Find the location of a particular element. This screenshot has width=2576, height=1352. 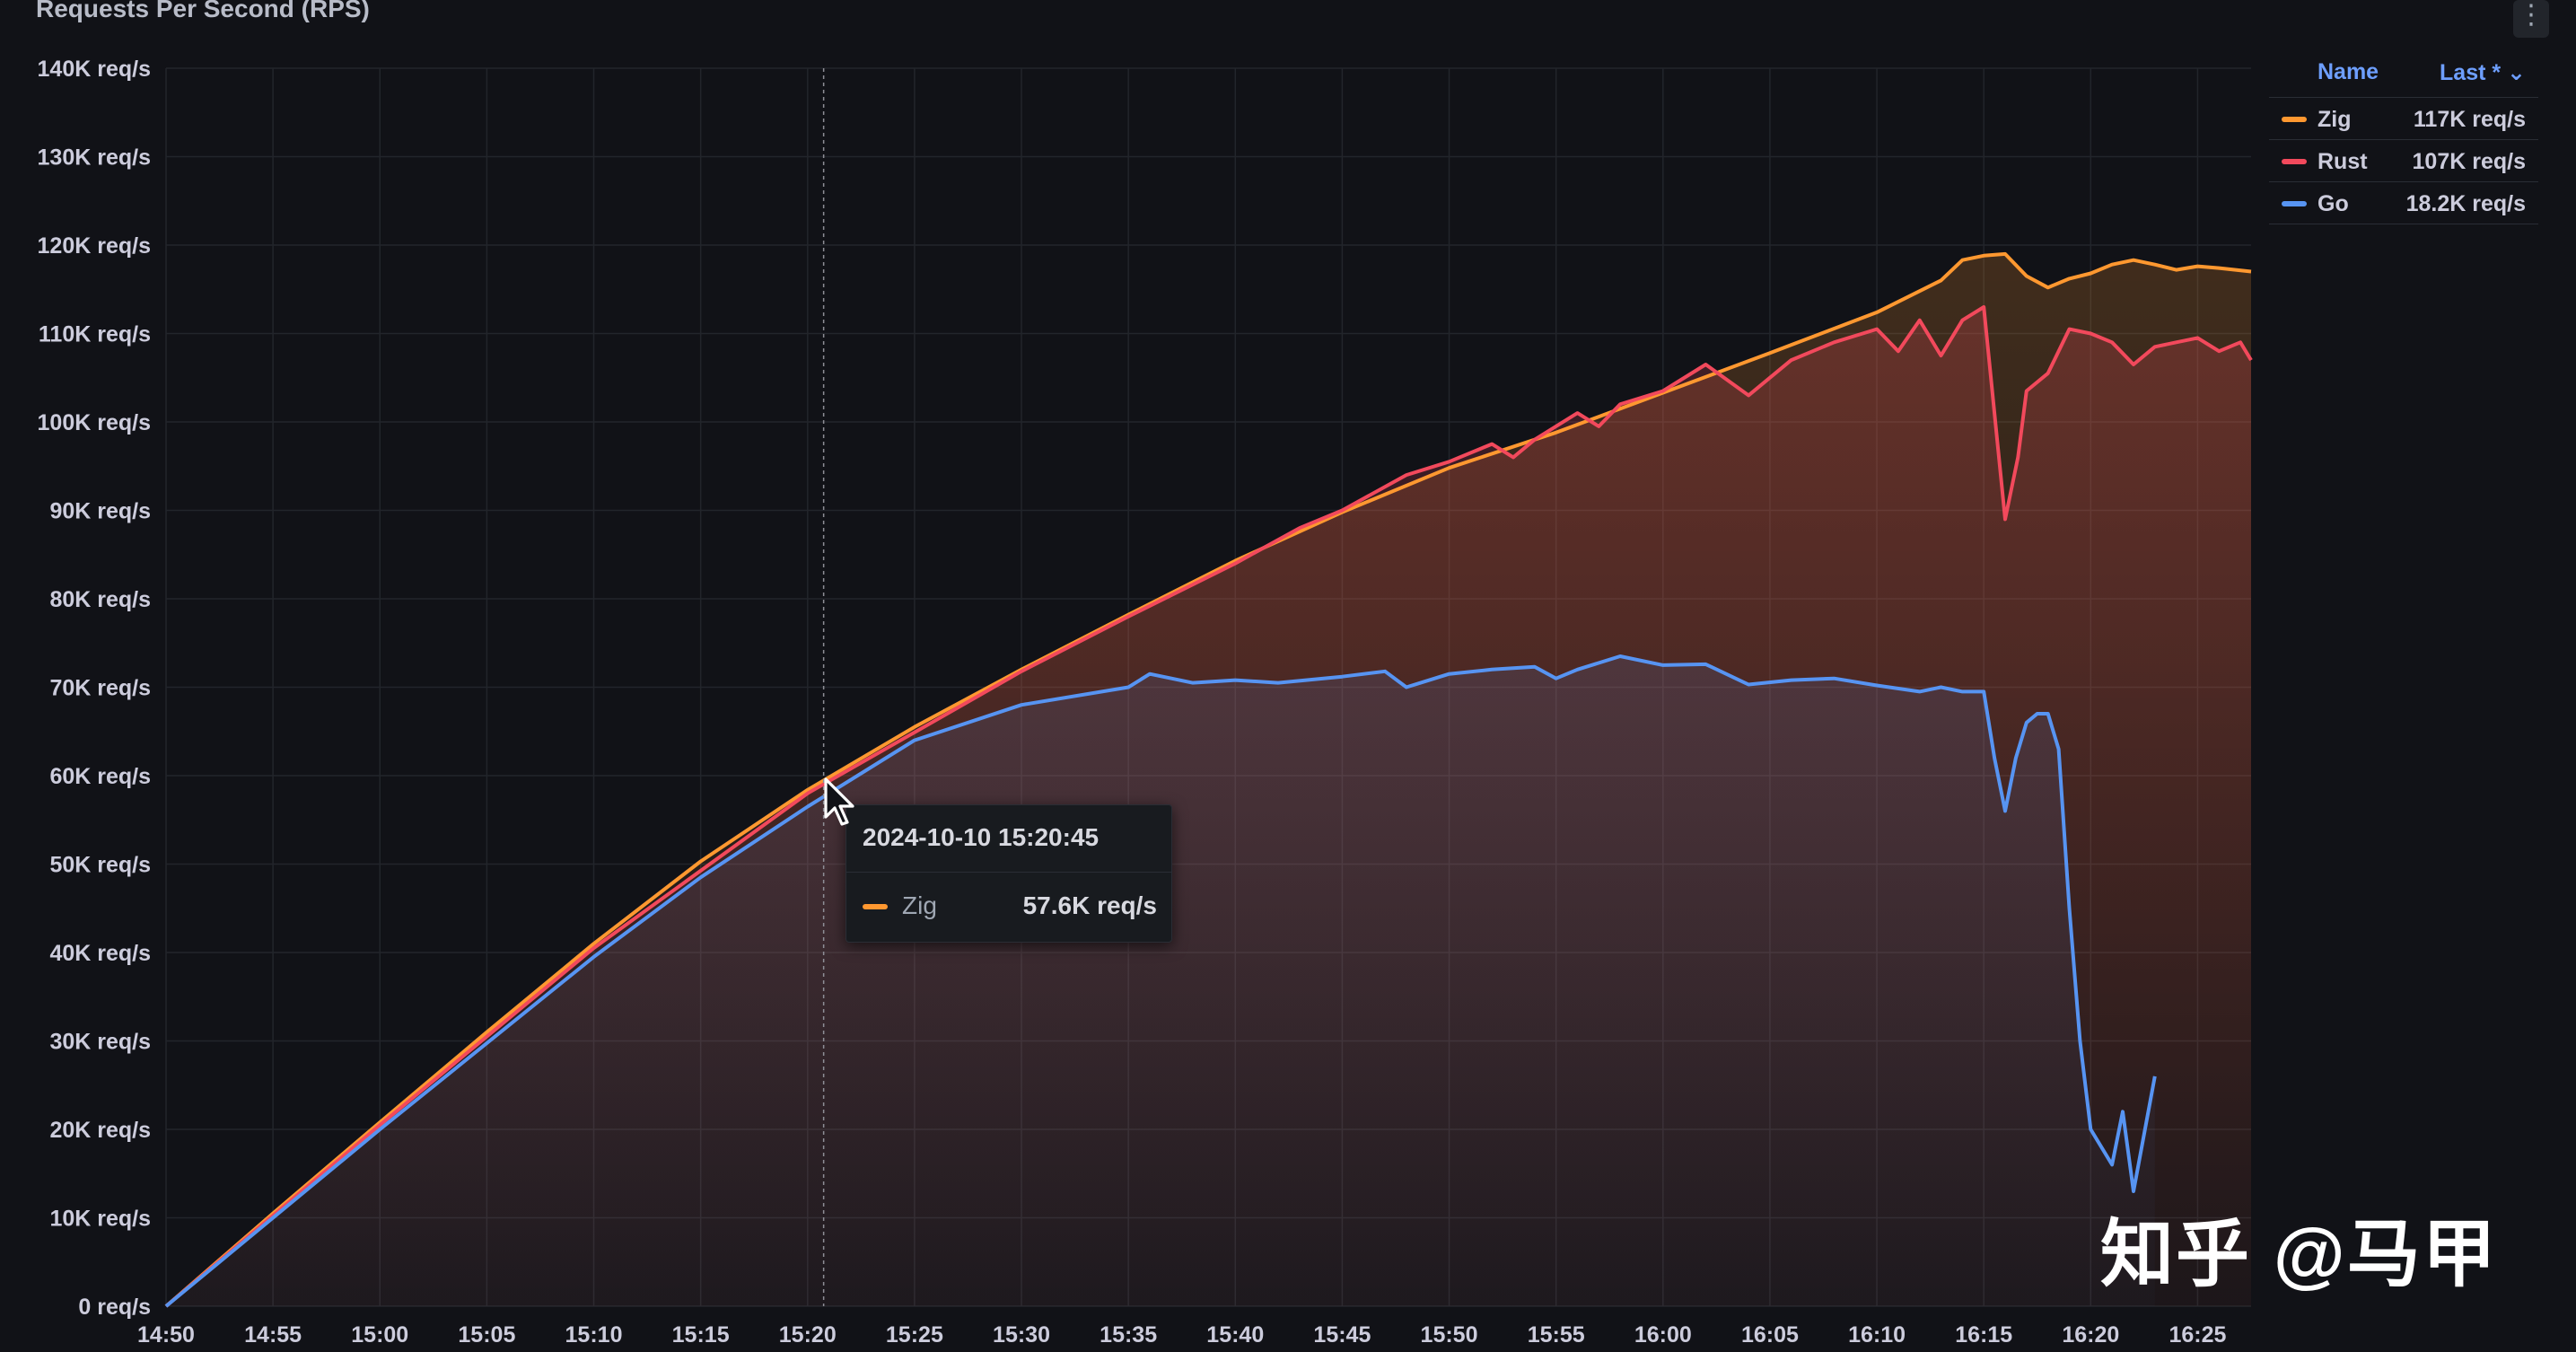

legend-sort-last: Last * ⌄ is located at coordinates (2483, 72).